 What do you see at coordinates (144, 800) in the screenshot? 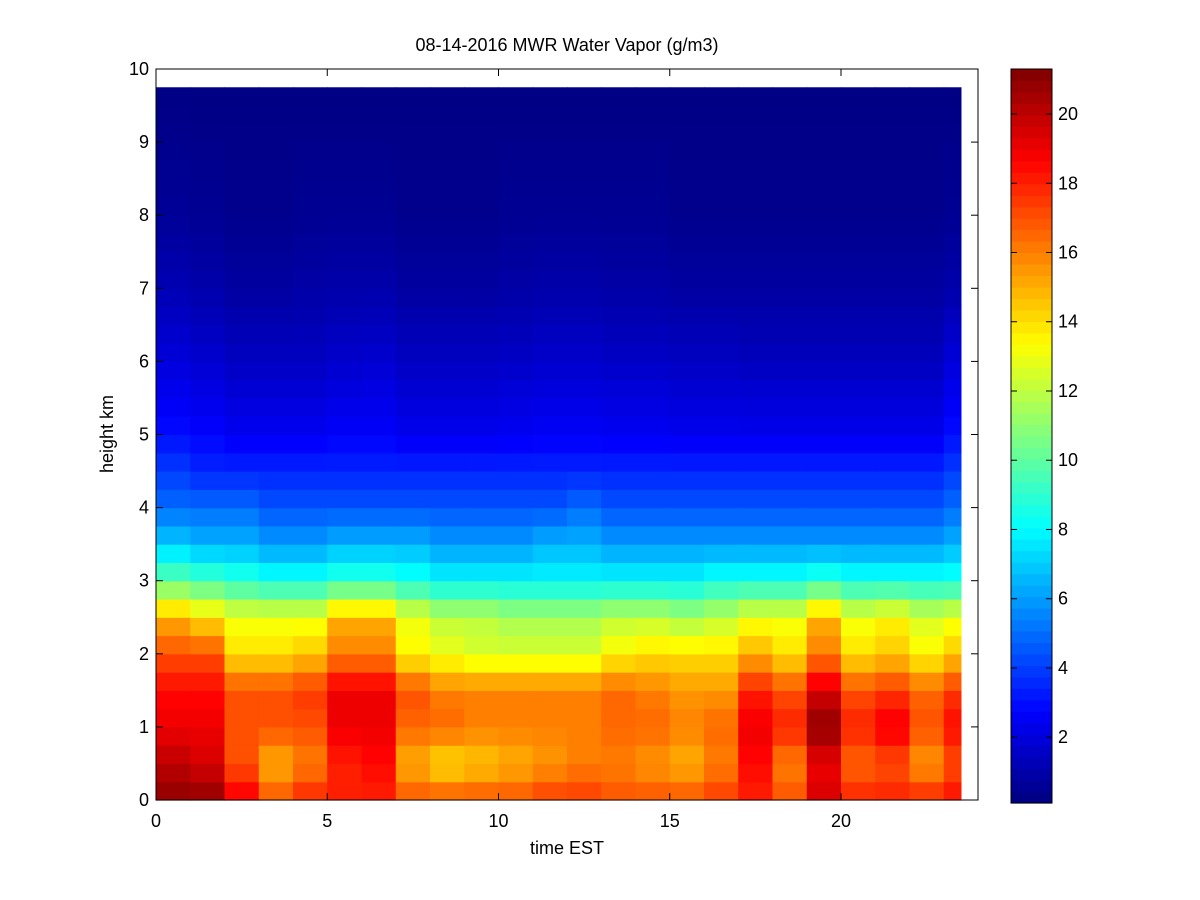
I see `y-tick-label: 0` at bounding box center [144, 800].